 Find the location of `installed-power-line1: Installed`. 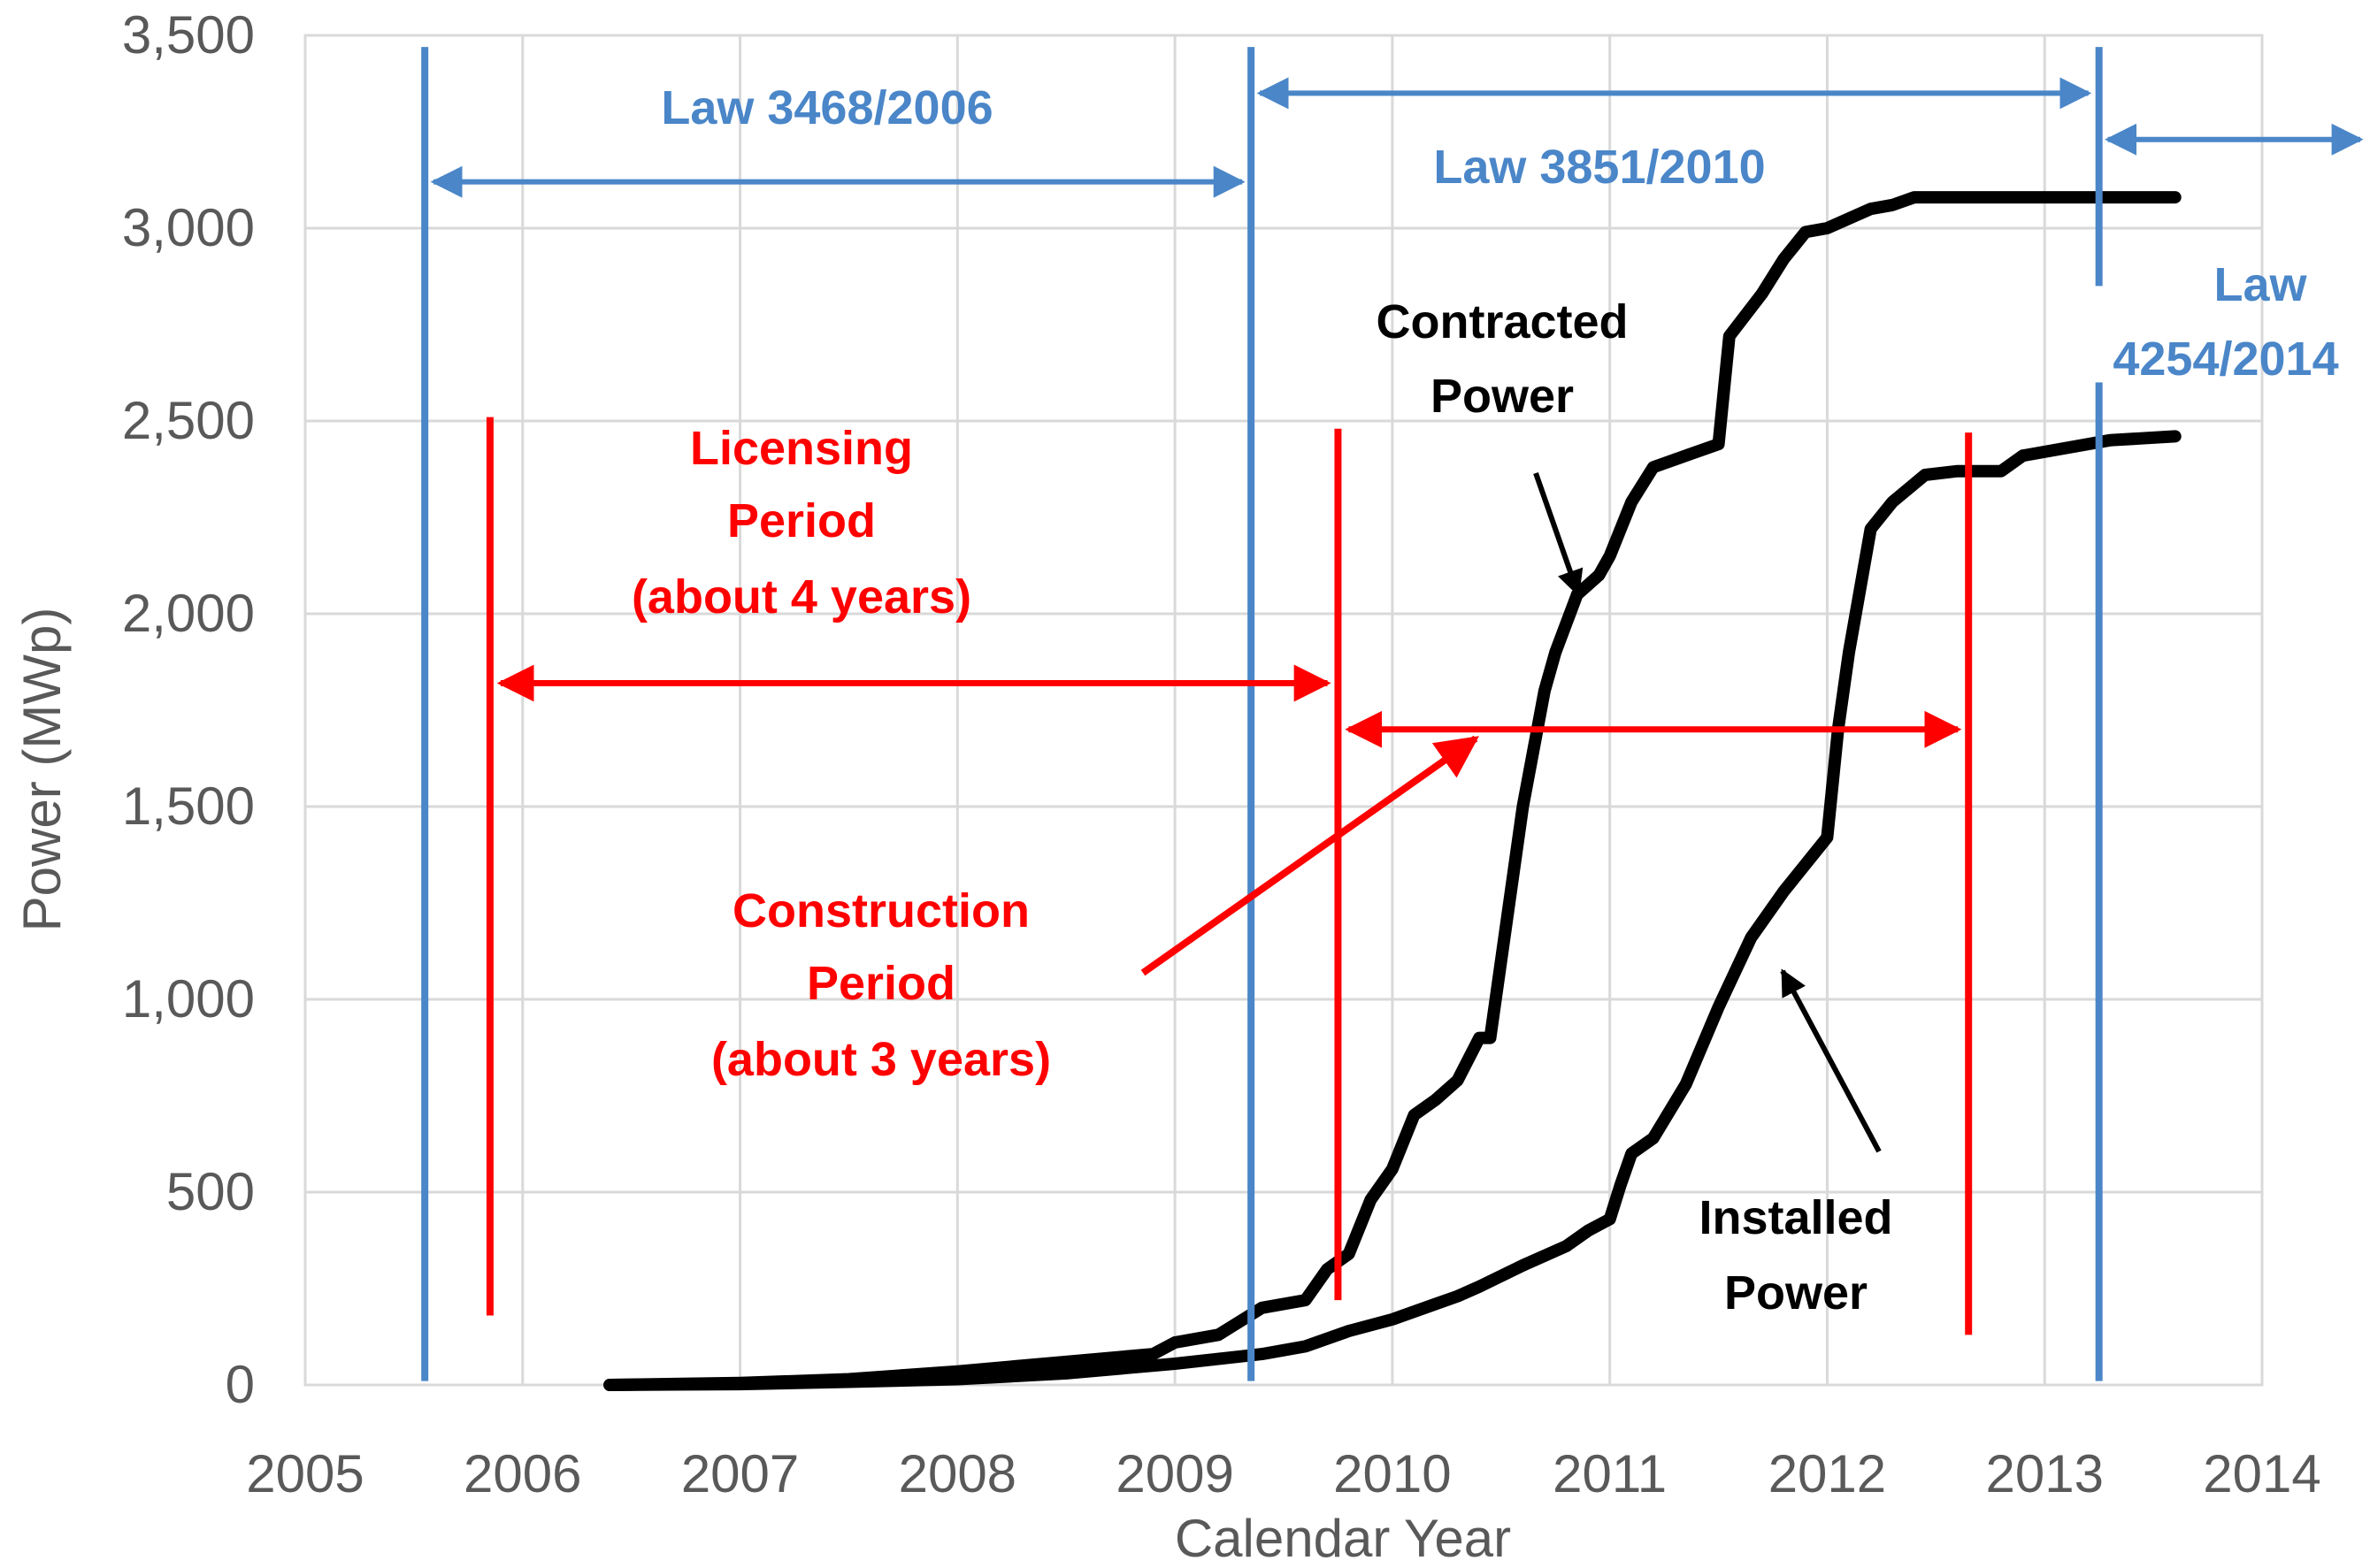

installed-power-line1: Installed is located at coordinates (1796, 1217).